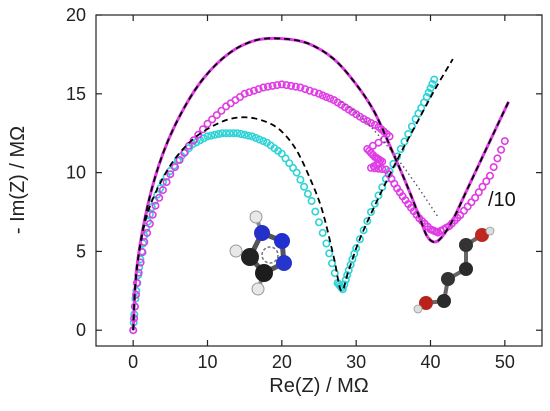 The image size is (550, 411). I want to click on y-tick-label: 10, so click(76, 173).